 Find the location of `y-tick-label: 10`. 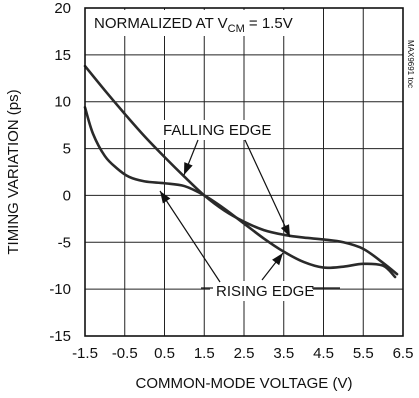

y-tick-label: 10 is located at coordinates (62, 102).